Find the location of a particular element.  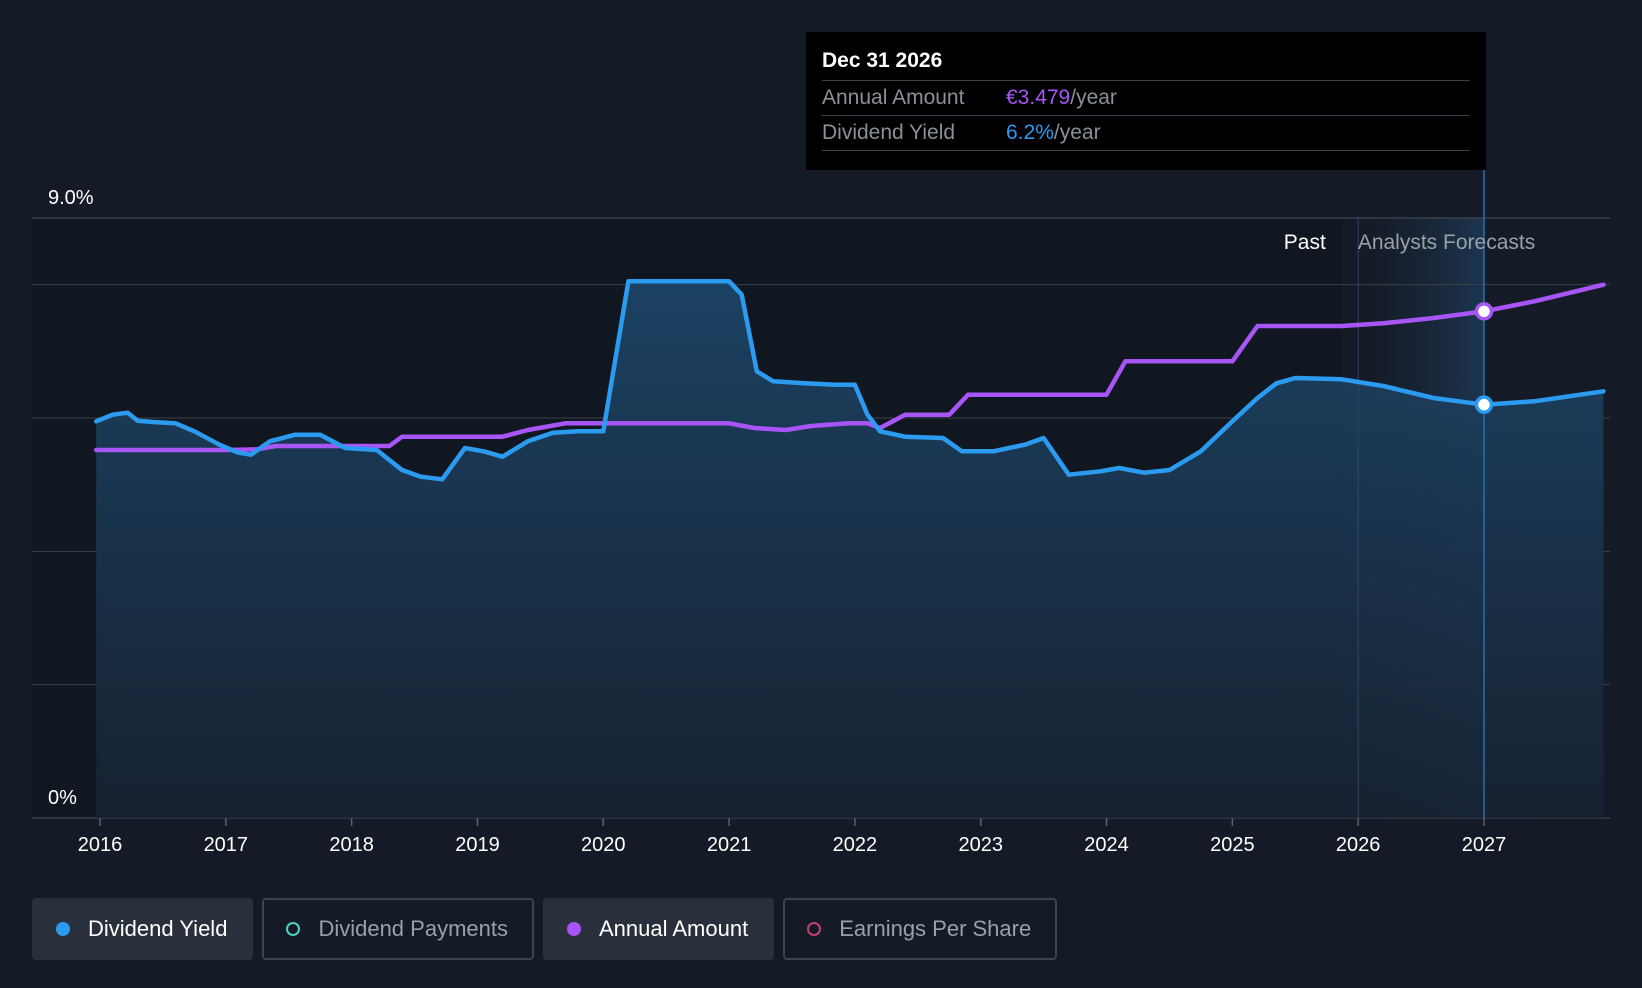

tooltip-value: 6.2% is located at coordinates (1030, 132).